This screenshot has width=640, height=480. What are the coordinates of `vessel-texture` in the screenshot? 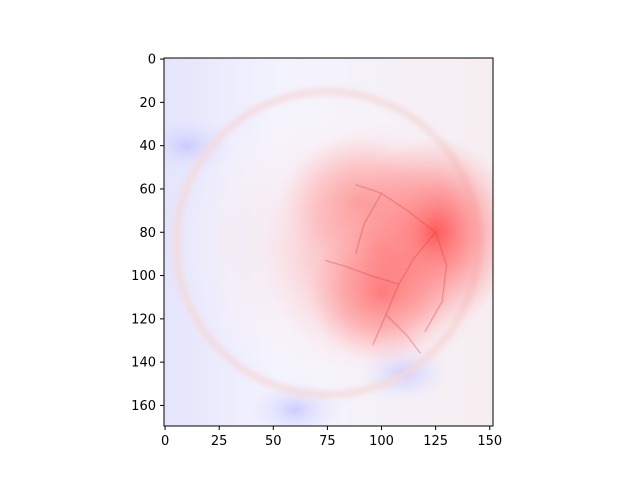 It's located at (386, 268).